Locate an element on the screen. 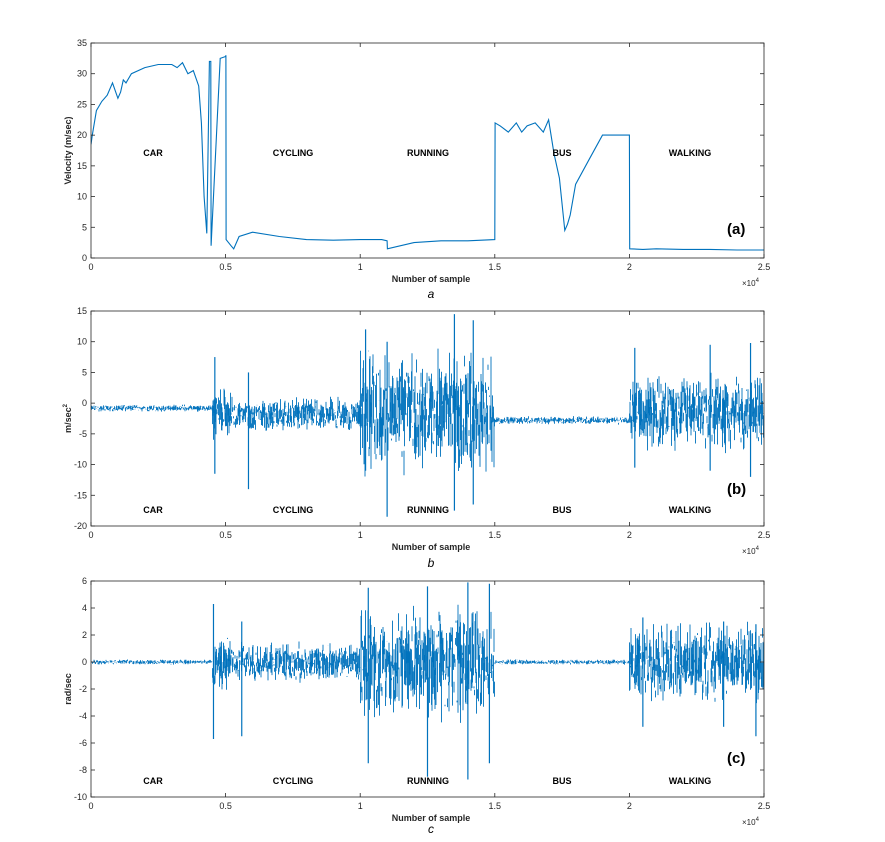 This screenshot has height=842, width=885. y-tick-label: 25 is located at coordinates (82, 104).